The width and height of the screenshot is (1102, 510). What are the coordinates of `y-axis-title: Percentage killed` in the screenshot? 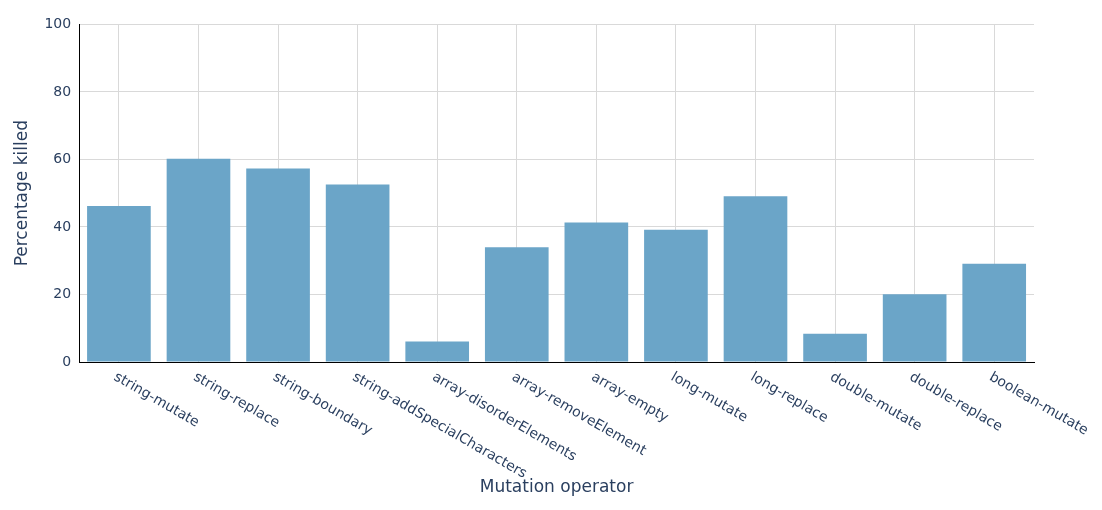 It's located at (20, 193).